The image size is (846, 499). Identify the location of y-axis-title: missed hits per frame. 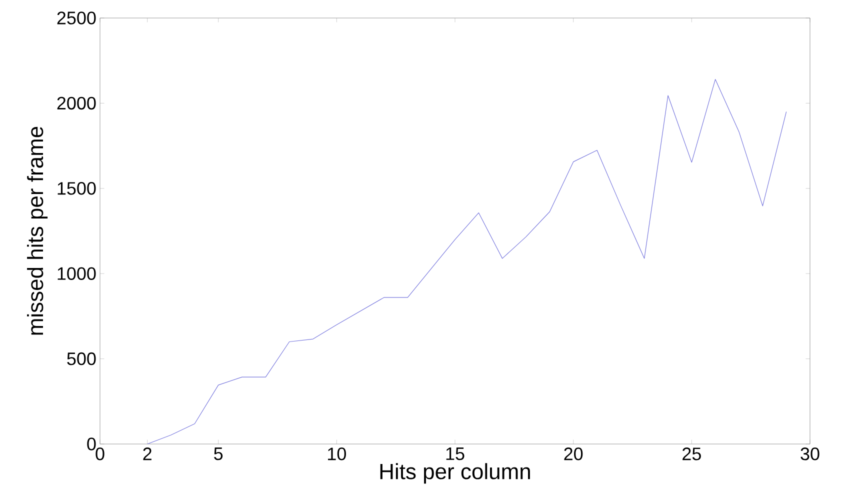
(37, 230).